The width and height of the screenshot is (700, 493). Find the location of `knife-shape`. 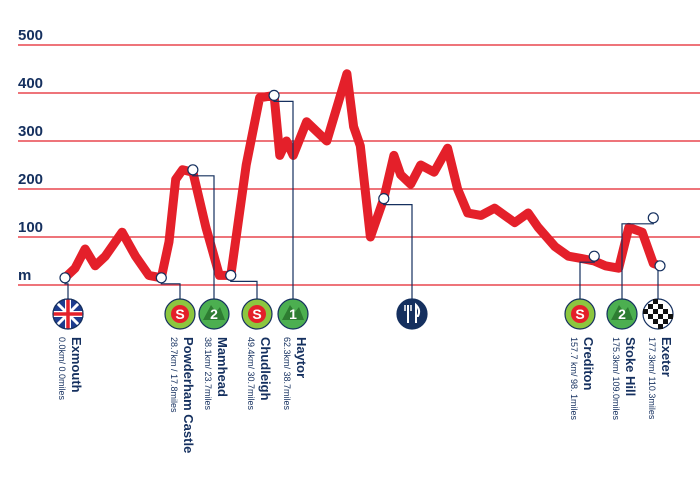

knife-shape is located at coordinates (418, 312).